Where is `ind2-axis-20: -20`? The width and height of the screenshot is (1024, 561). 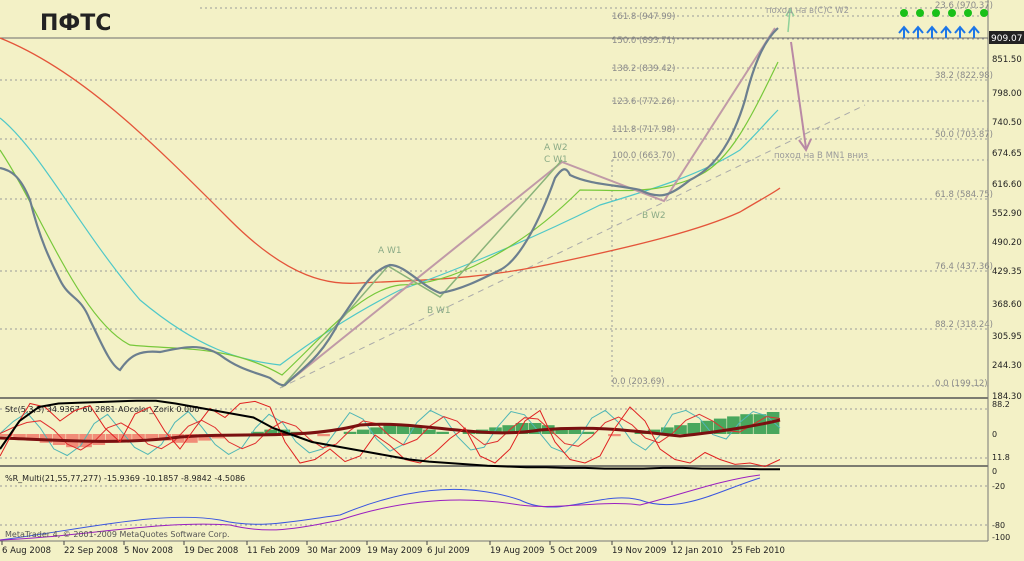 ind2-axis-20: -20 is located at coordinates (998, 486).